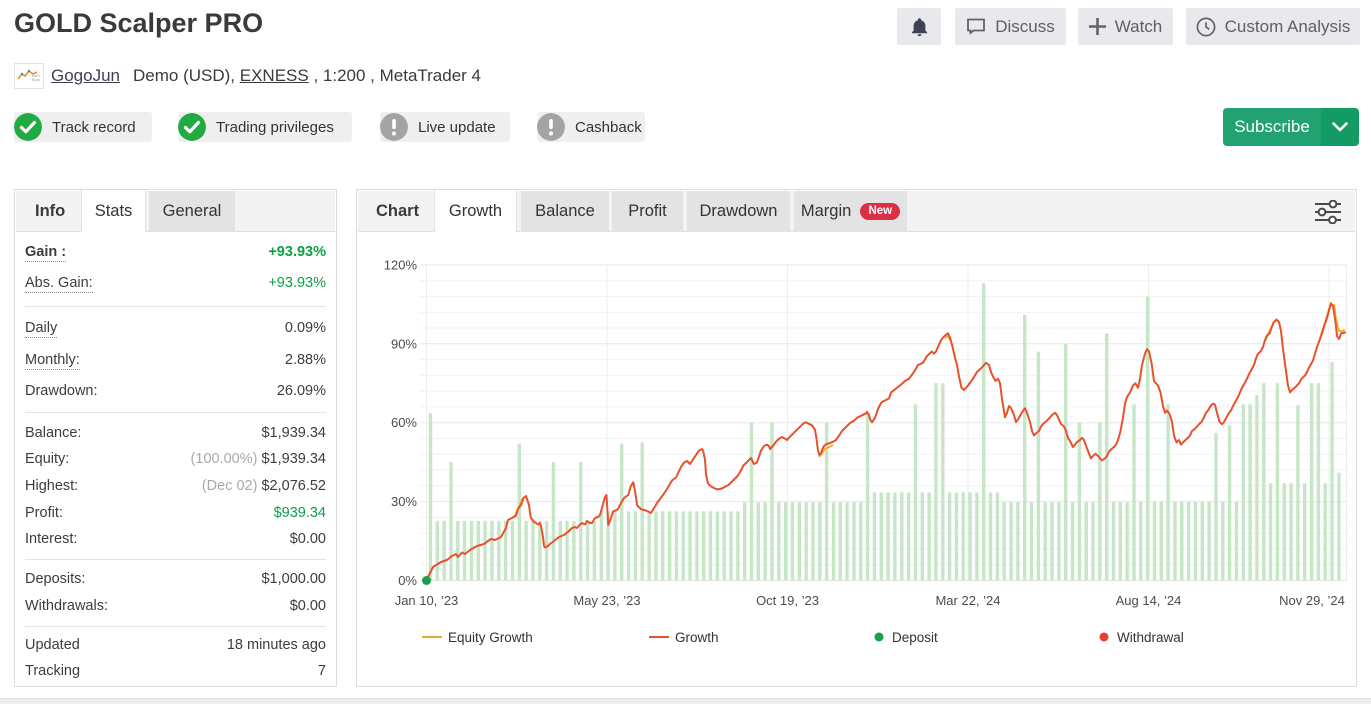 This screenshot has height=704, width=1371. I want to click on svg-text: MyFx, so click(36, 76).